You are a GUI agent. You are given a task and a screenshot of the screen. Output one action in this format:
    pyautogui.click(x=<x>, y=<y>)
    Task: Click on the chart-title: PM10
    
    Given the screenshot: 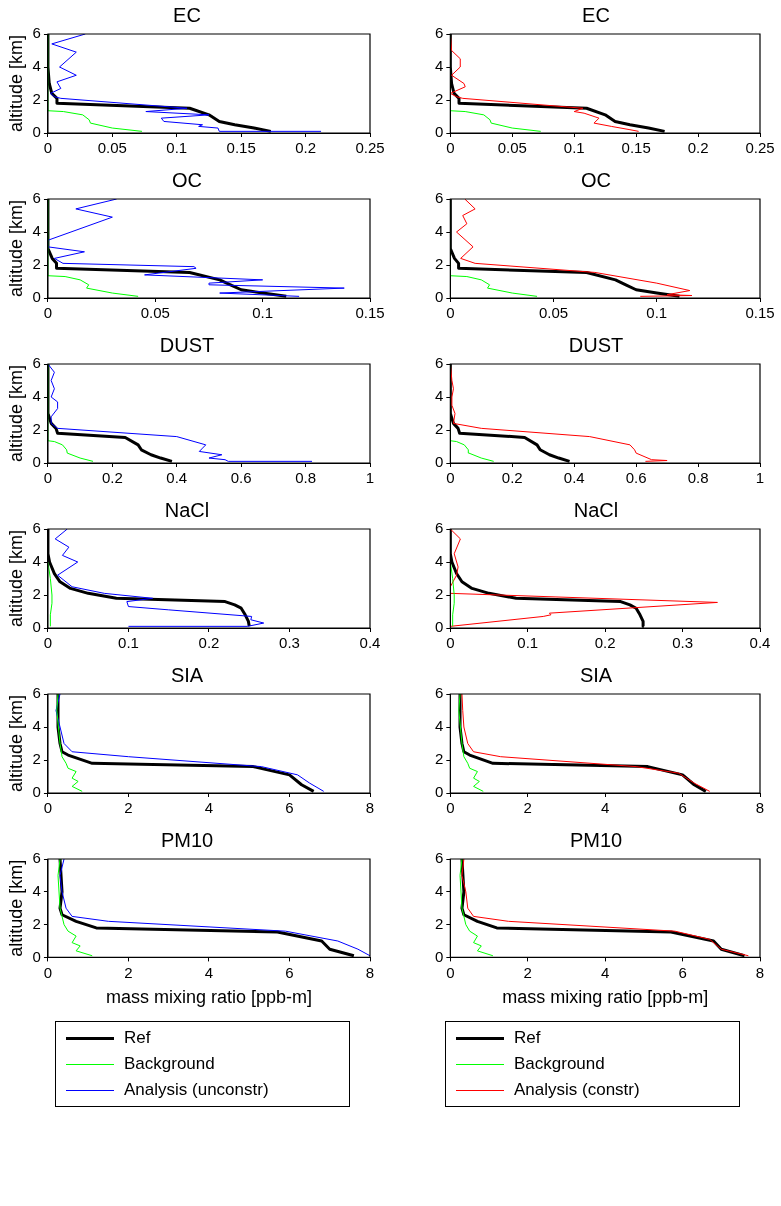 What is the action you would take?
    pyautogui.click(x=596, y=839)
    